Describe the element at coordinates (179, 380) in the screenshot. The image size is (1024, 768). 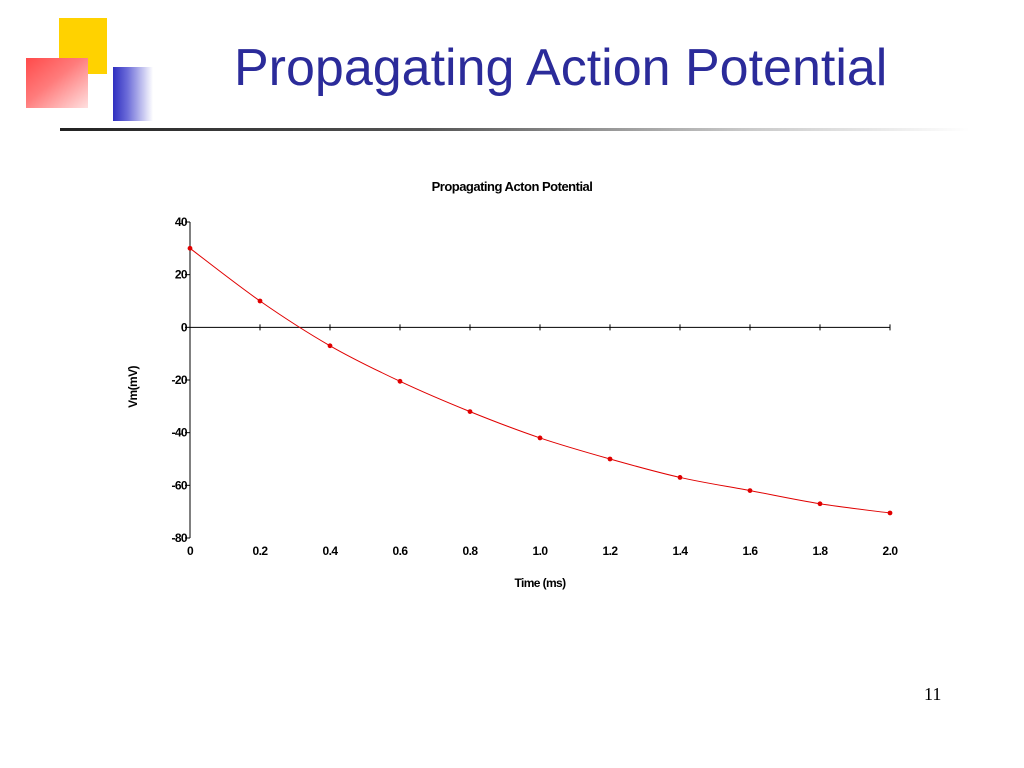
I see `y-tick-label: -20` at that location.